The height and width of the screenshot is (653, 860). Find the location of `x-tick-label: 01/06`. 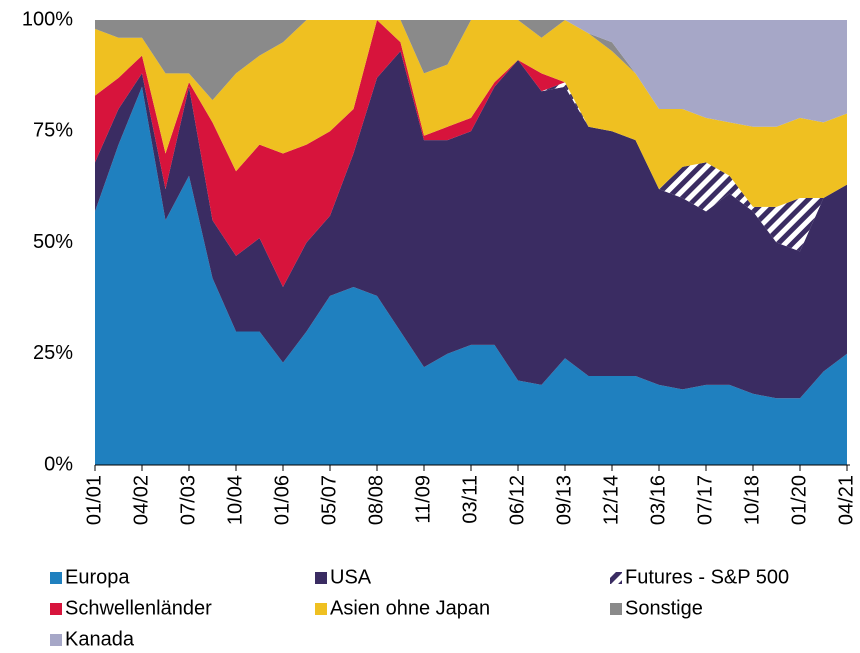

x-tick-label: 01/06 is located at coordinates (282, 500).